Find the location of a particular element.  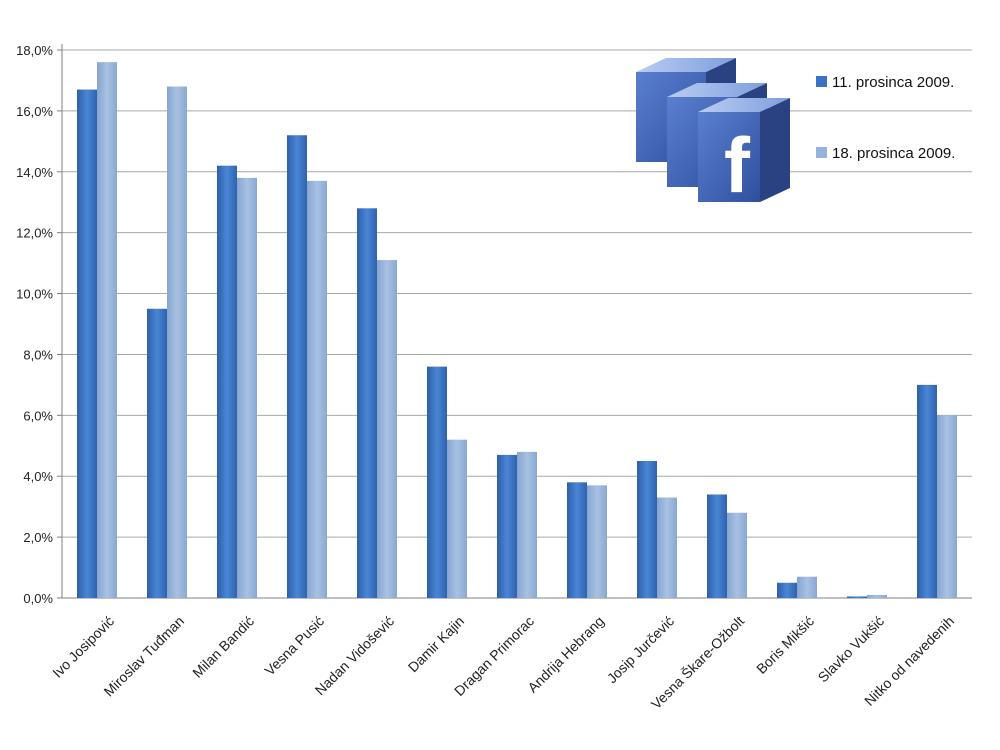

x-category-label: Damir Kajin is located at coordinates (436, 644).